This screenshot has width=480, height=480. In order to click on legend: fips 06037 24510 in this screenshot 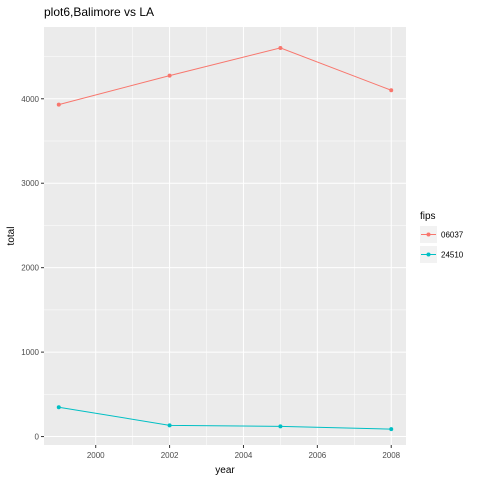, I will do `click(442, 237)`.